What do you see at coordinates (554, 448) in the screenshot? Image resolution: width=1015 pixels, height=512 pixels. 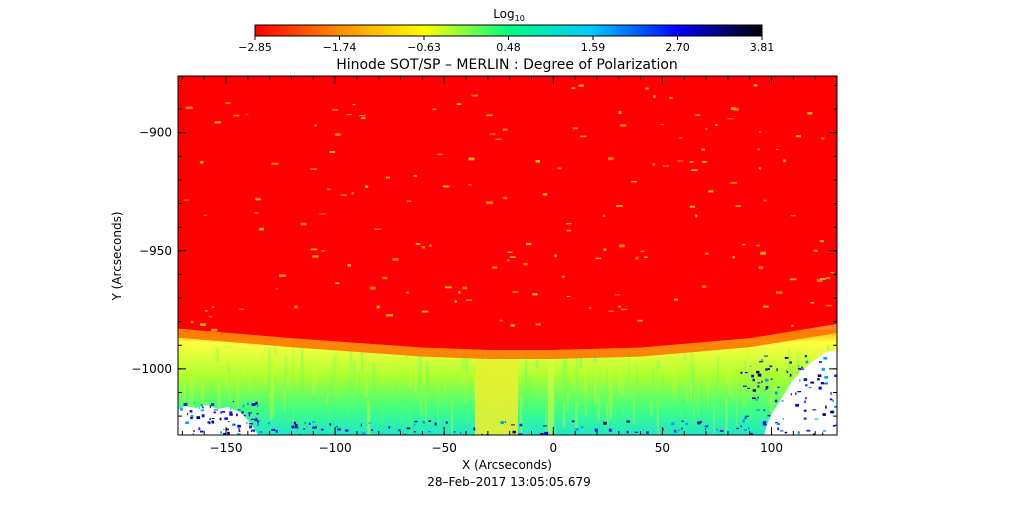 I see `x-tick-label: 0` at bounding box center [554, 448].